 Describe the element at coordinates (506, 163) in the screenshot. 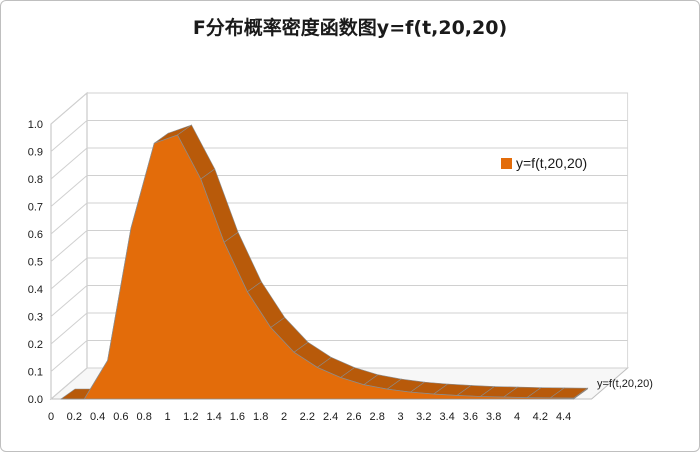

I see `legend-swatch` at that location.